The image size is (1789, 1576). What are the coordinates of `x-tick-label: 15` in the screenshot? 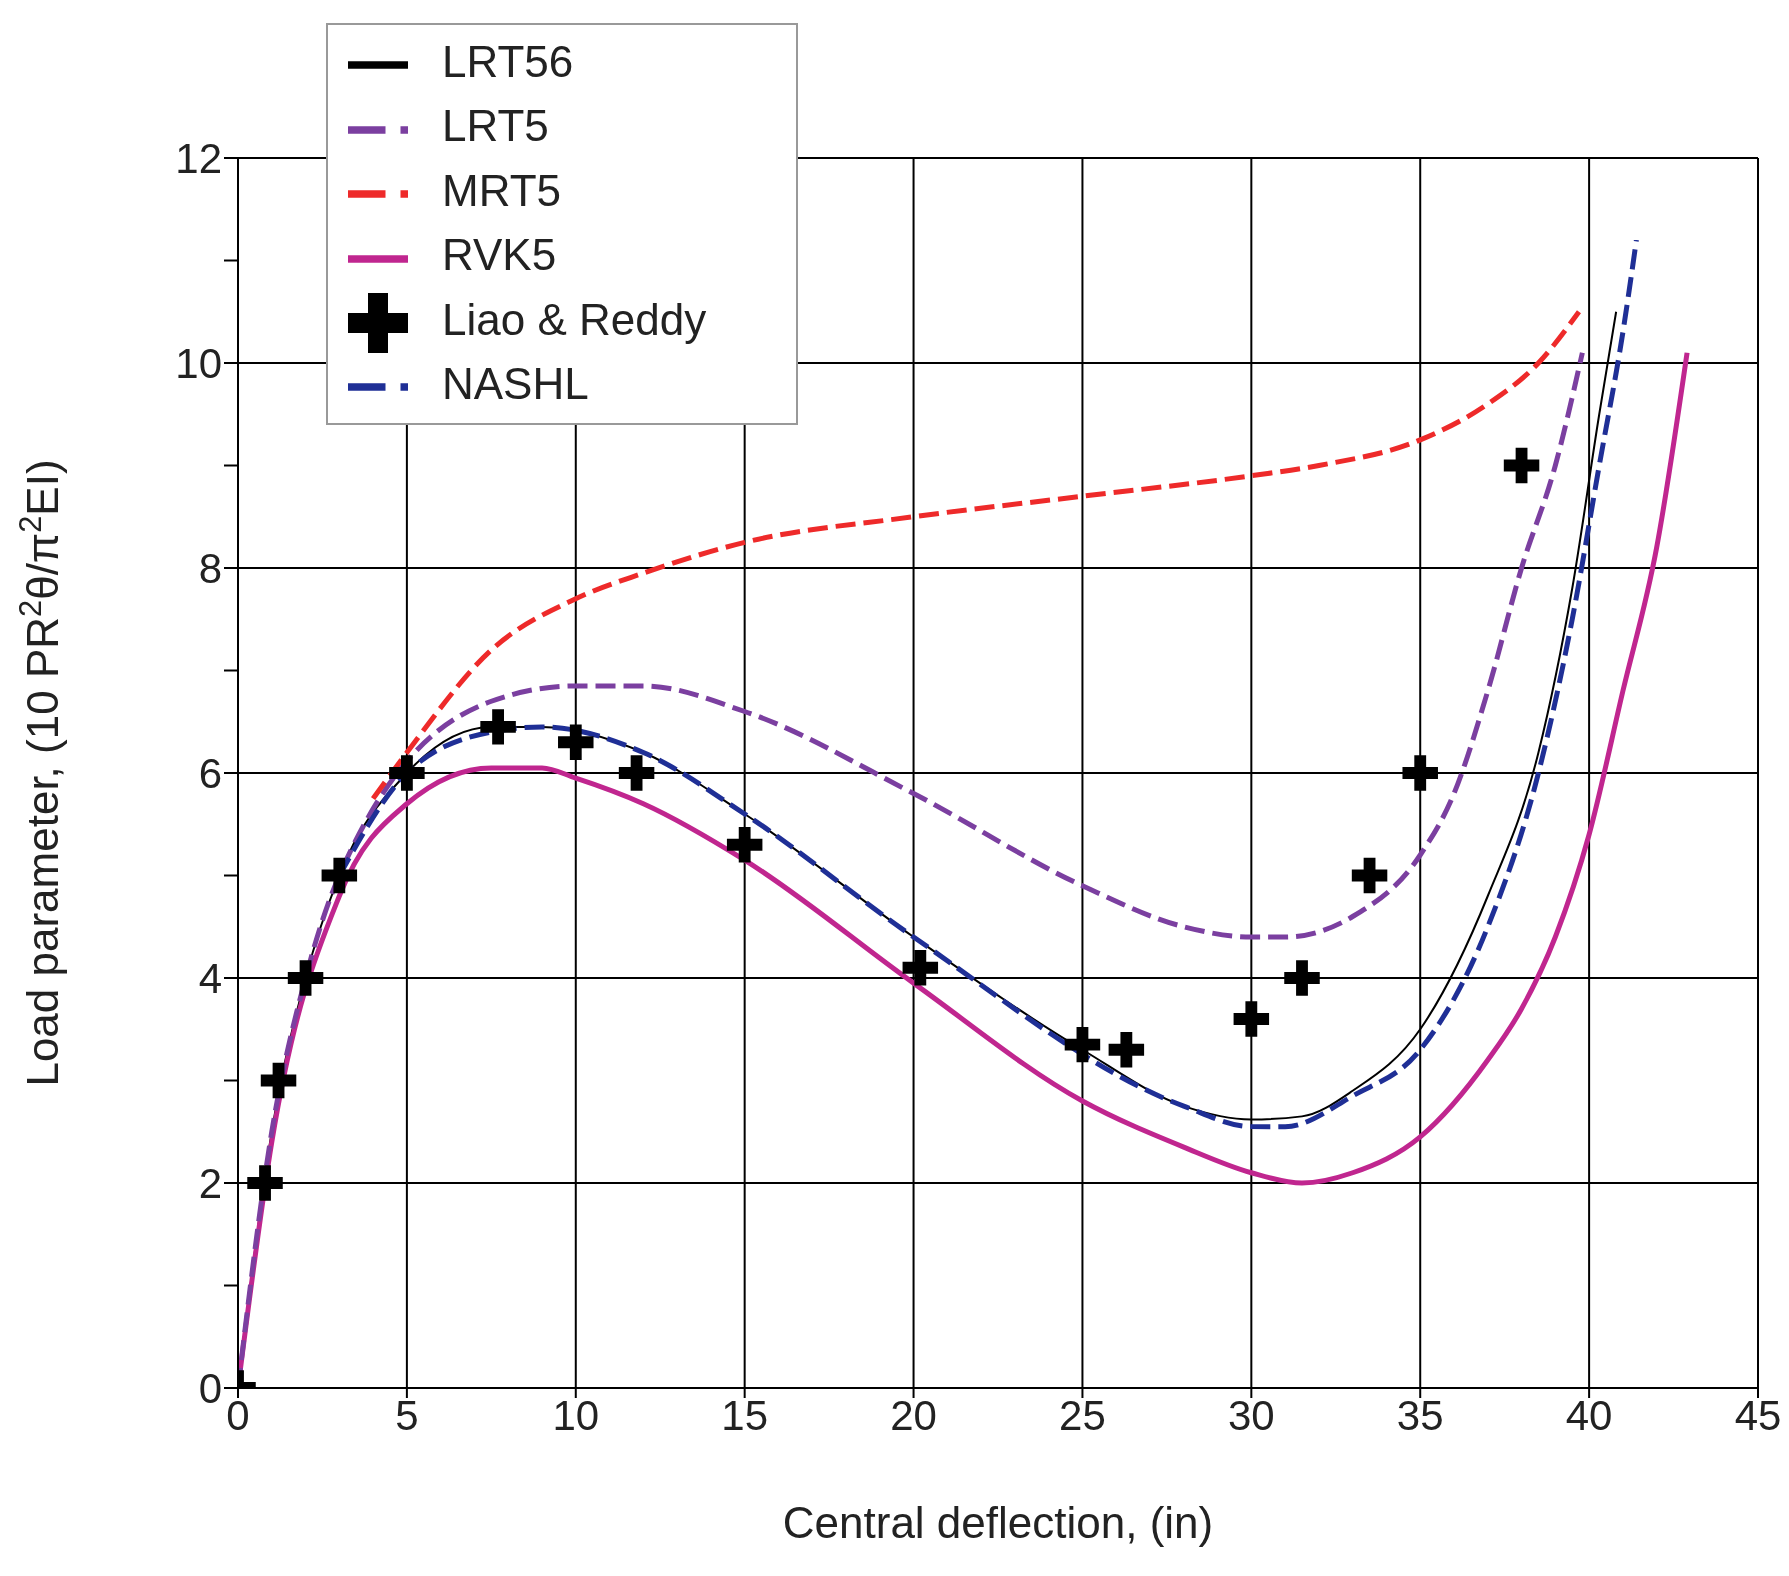 It's located at (745, 1415).